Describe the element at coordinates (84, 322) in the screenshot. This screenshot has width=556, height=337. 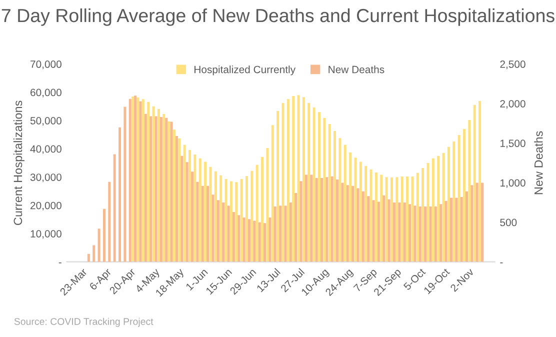
I see `source-note: Source: COVID Tracking Project` at that location.